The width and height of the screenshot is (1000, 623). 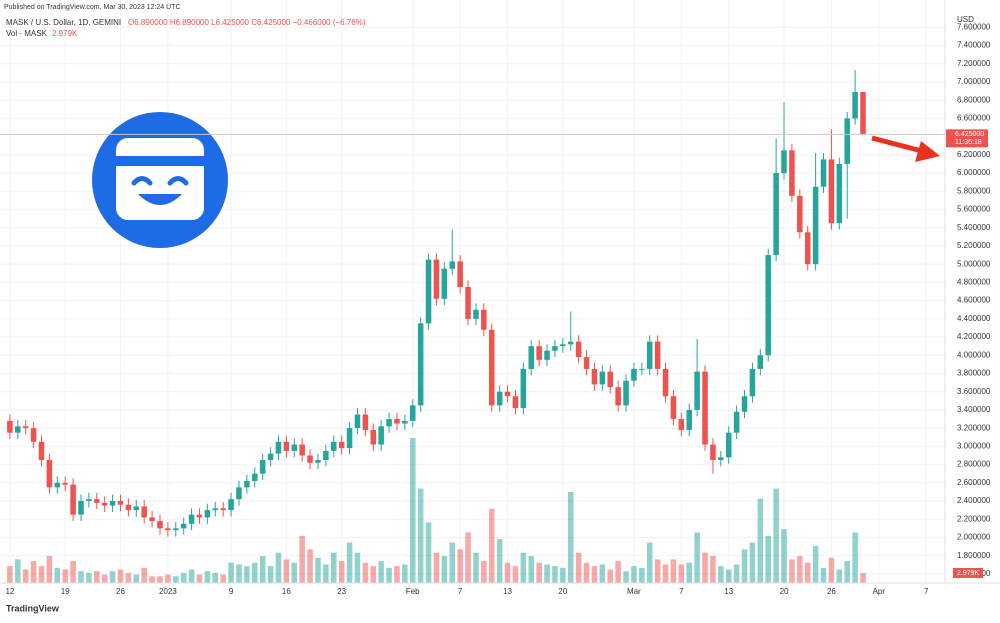 What do you see at coordinates (974, 500) in the screenshot?
I see `y-tick-label: 2.400000` at bounding box center [974, 500].